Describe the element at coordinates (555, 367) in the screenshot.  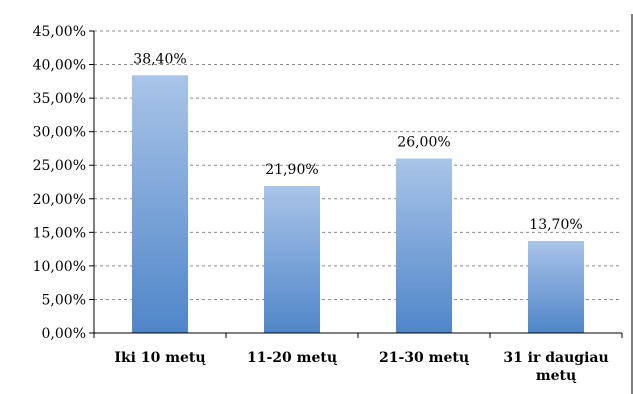
I see `category-label: 31 ir daugiau metų` at that location.